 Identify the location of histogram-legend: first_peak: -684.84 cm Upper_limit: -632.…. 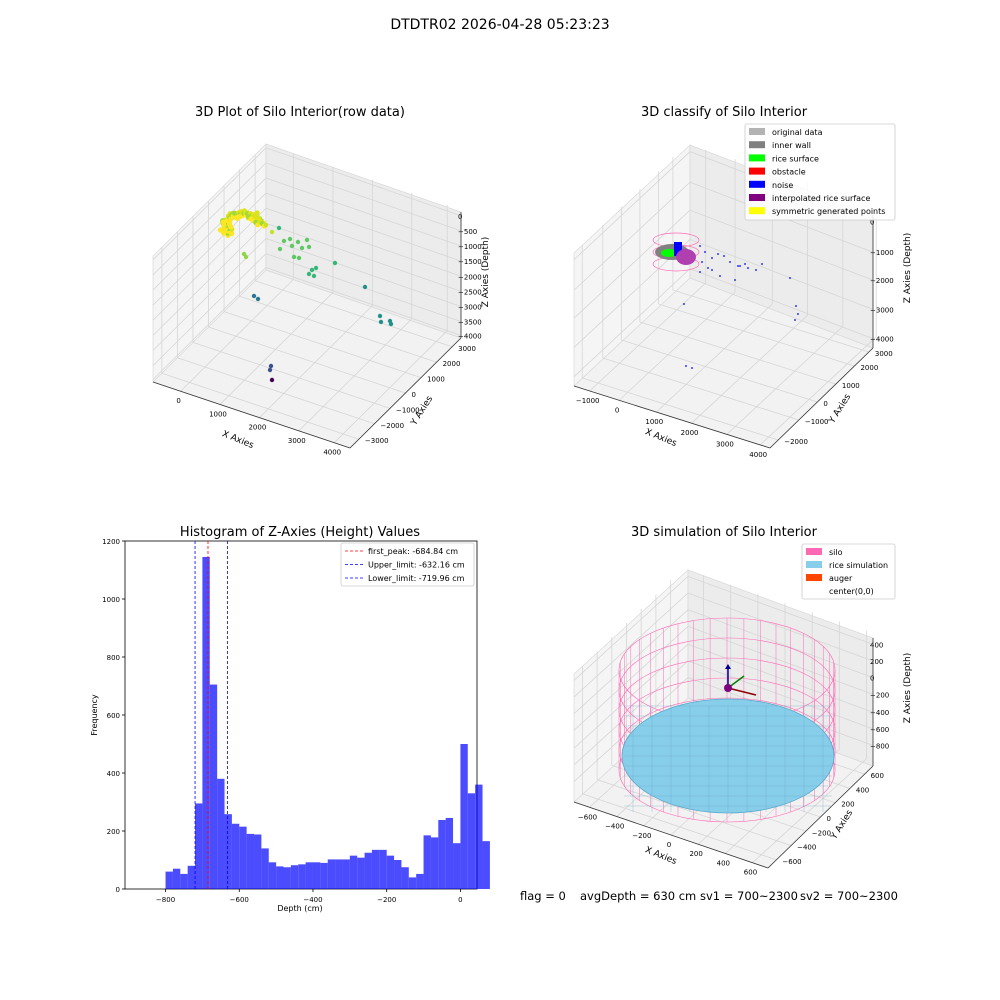
(407, 564).